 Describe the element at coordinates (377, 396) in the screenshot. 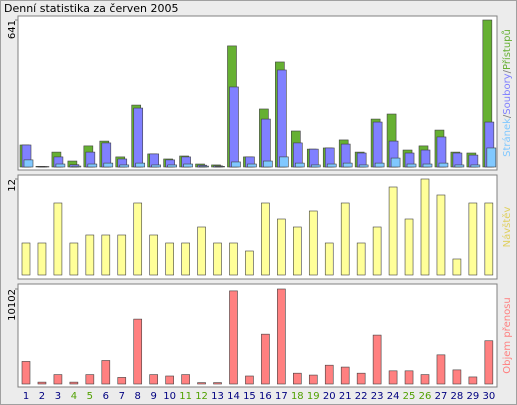

I see `x-tick-label: 23` at that location.